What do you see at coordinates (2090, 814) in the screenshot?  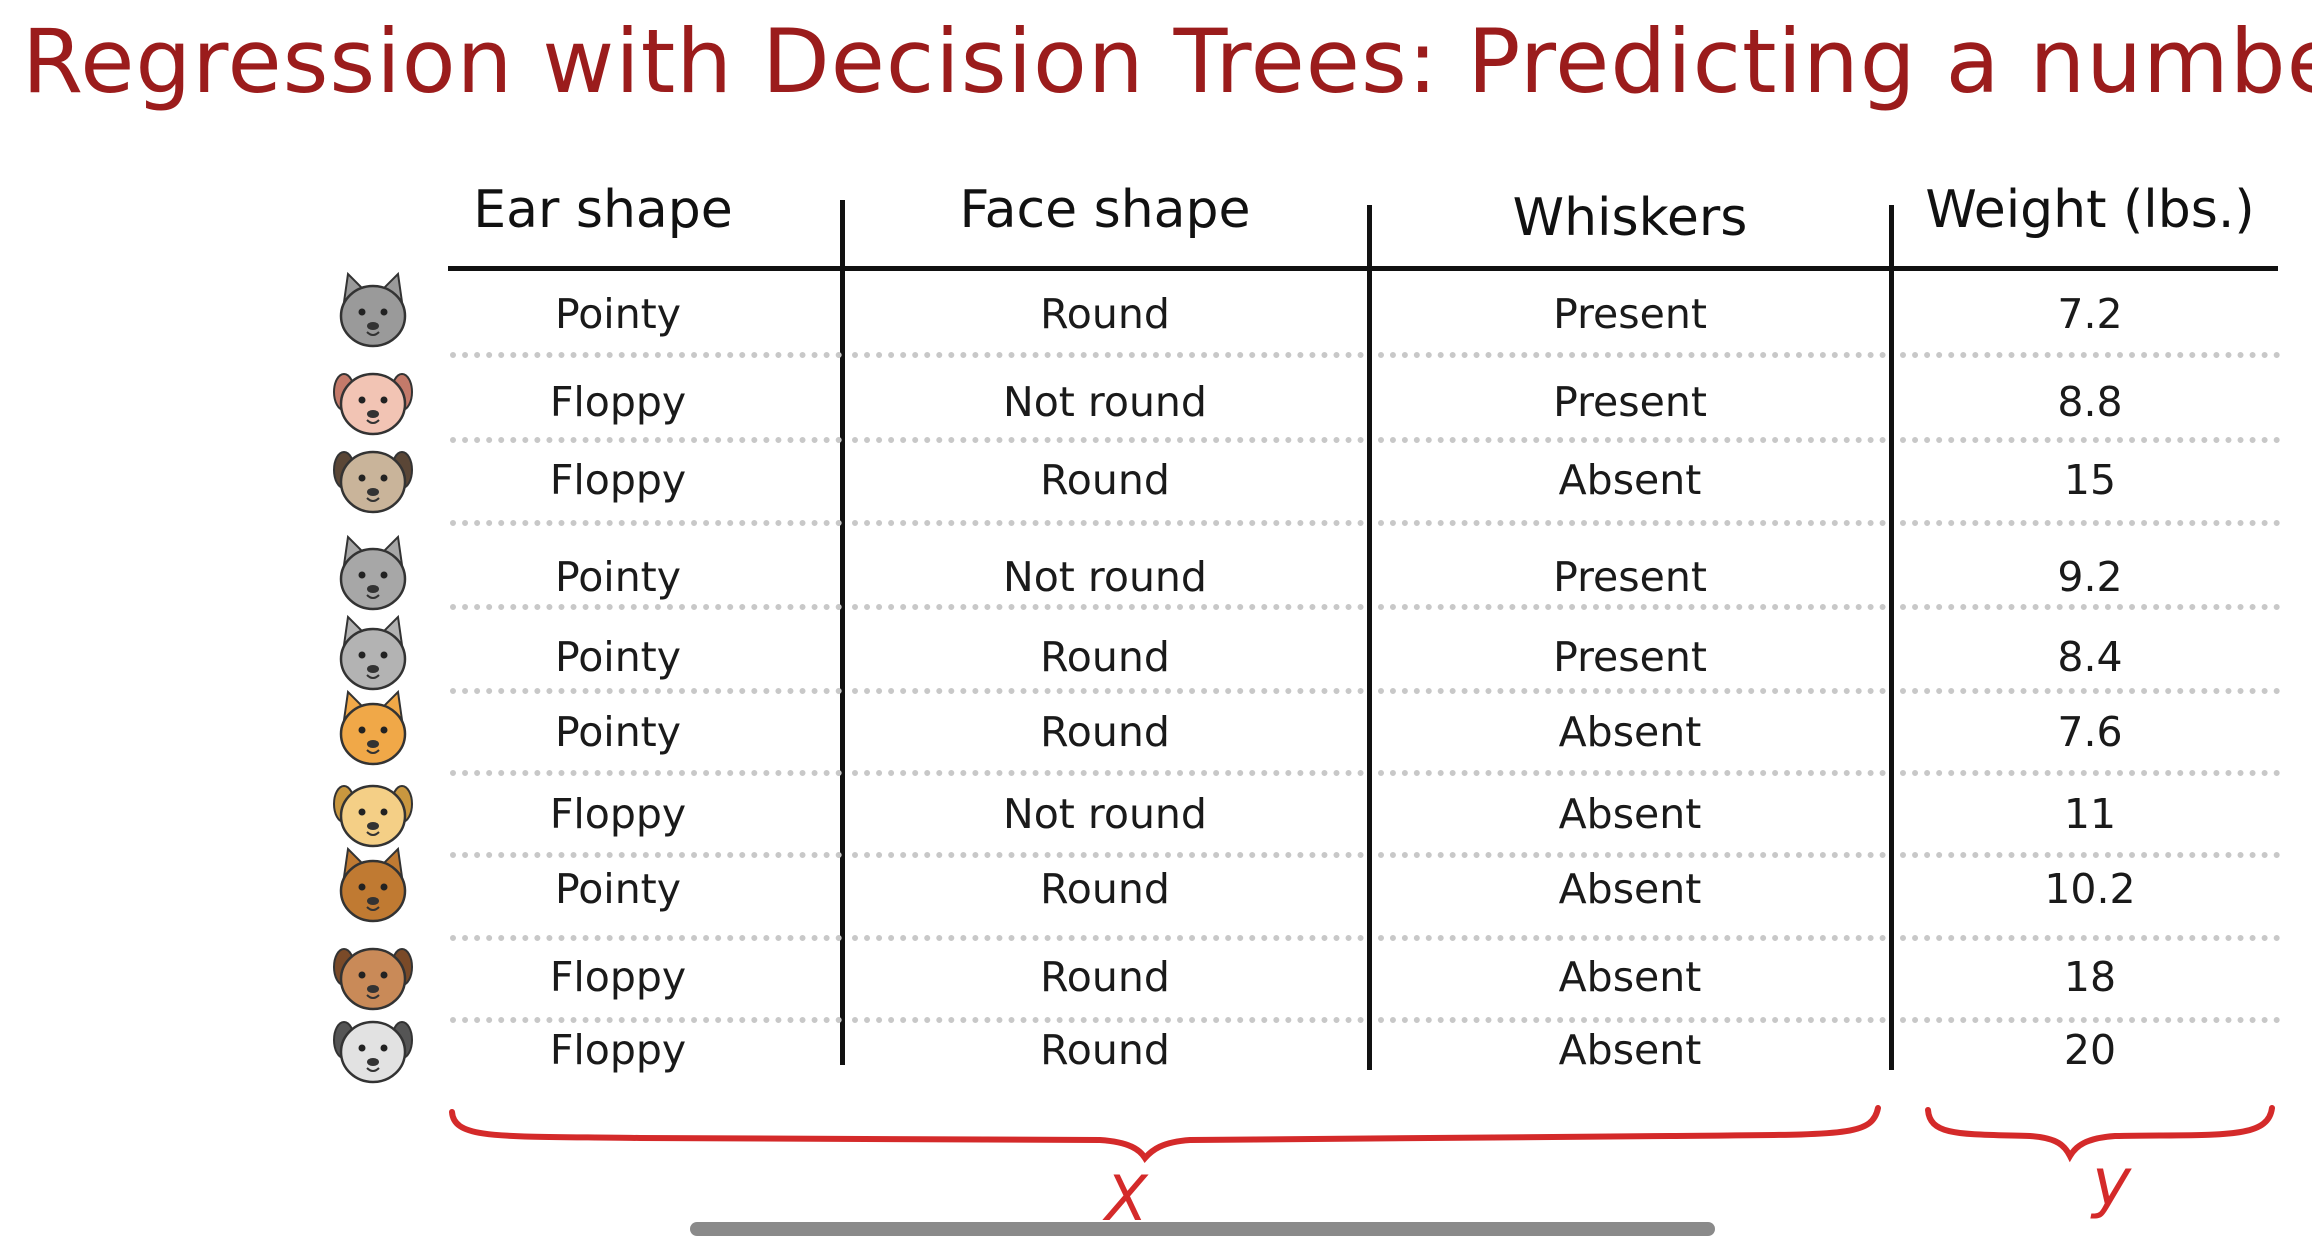 I see `weight-cell: 11` at bounding box center [2090, 814].